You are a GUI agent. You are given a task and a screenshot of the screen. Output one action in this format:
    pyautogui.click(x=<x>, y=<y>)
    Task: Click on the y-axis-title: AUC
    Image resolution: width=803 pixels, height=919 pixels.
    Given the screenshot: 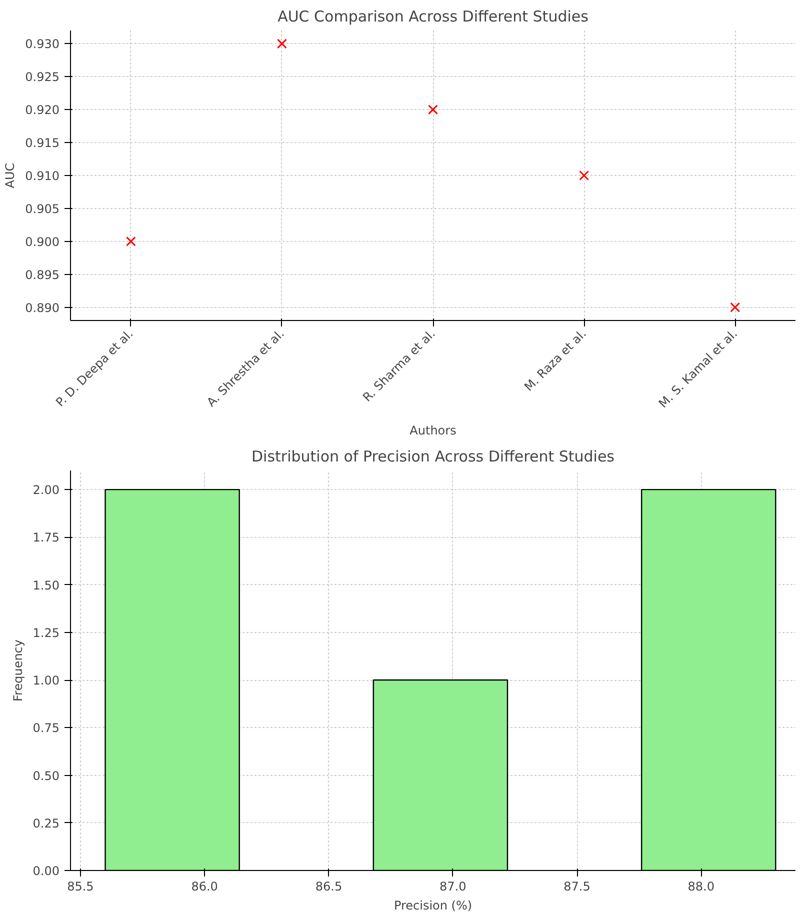 What is the action you would take?
    pyautogui.click(x=10, y=175)
    